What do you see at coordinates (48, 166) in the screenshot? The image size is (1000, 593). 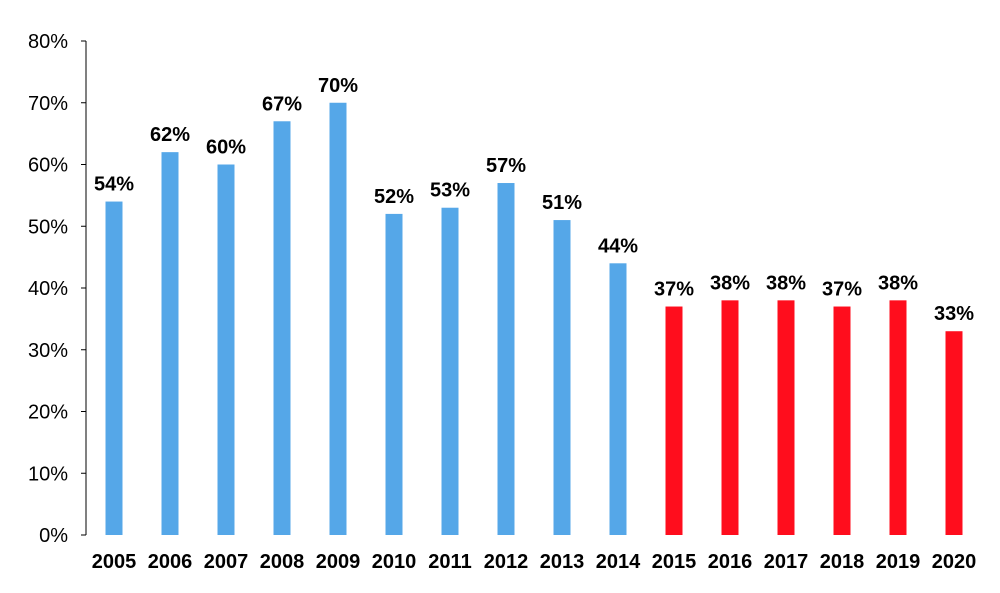 I see `y-tick-label: 60%` at bounding box center [48, 166].